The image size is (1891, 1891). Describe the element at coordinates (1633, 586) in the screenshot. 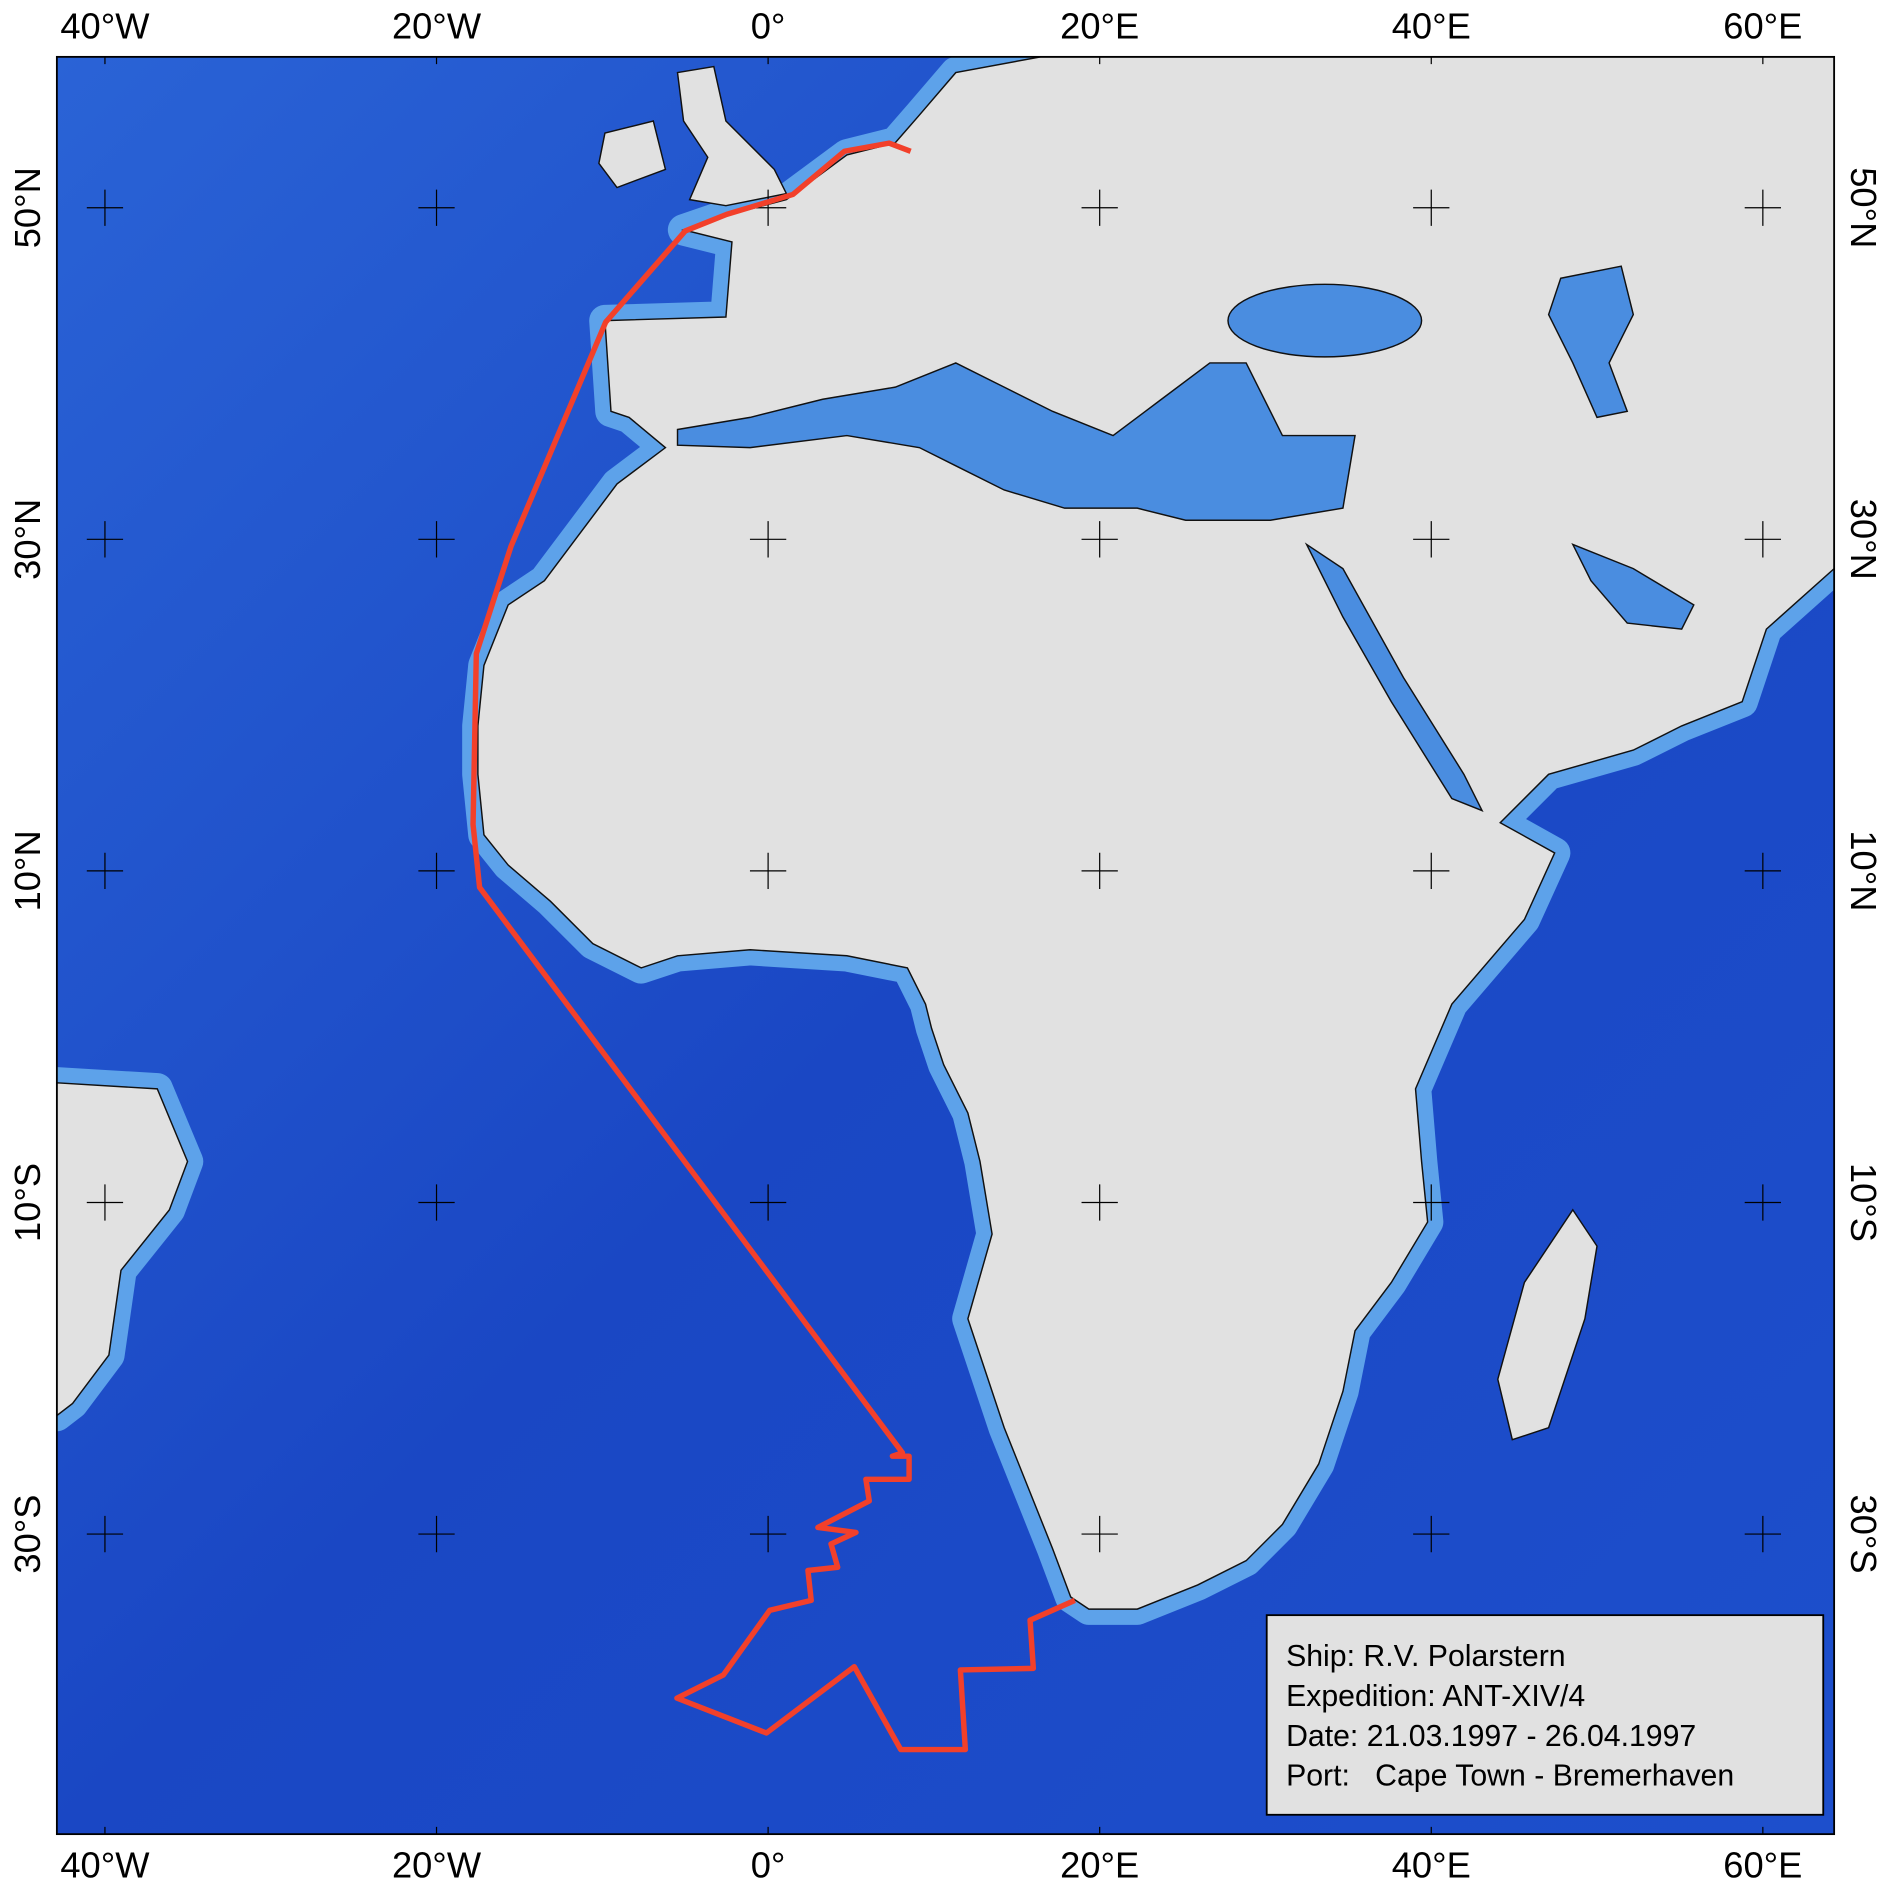

I see `persian-gulf` at that location.